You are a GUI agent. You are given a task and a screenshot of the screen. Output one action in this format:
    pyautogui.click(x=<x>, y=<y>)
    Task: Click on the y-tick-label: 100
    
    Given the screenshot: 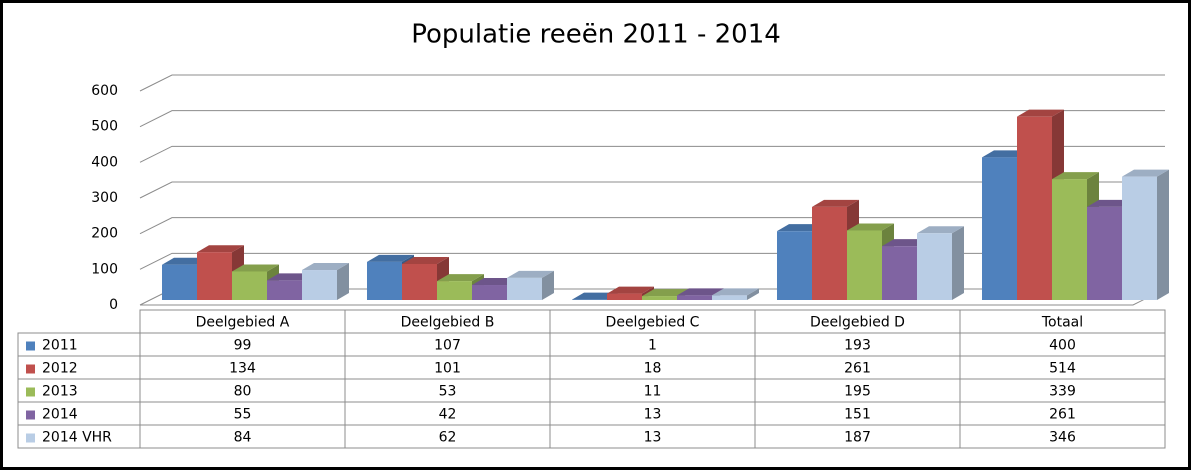 What is the action you would take?
    pyautogui.click(x=104, y=269)
    